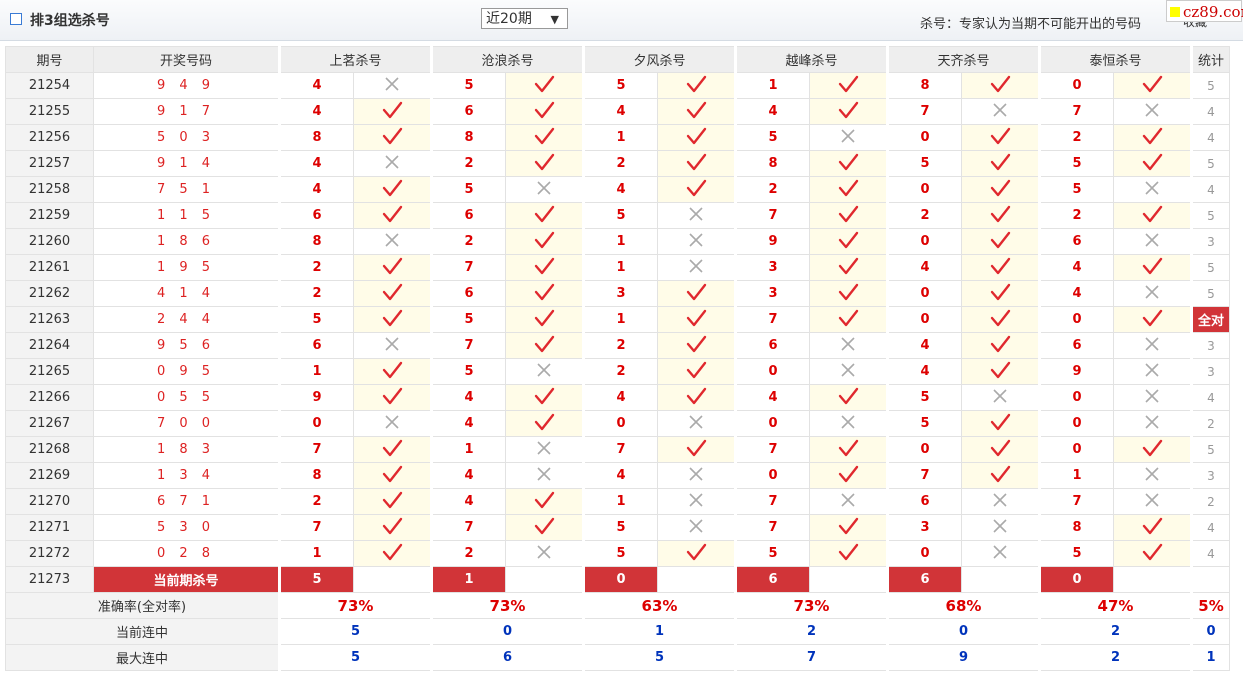  What do you see at coordinates (186, 267) in the screenshot?
I see `draw-number: 1 9 5` at bounding box center [186, 267].